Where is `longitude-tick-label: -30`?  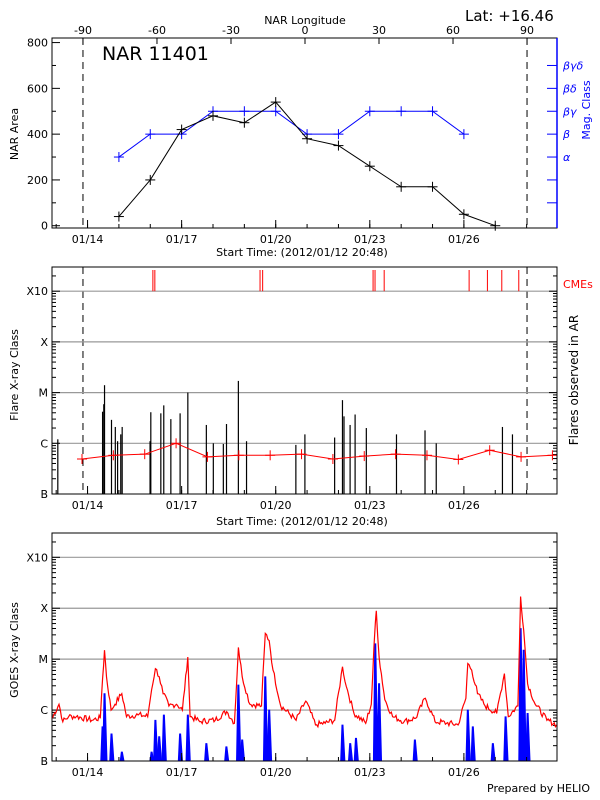 longitude-tick-label: -30 is located at coordinates (231, 30).